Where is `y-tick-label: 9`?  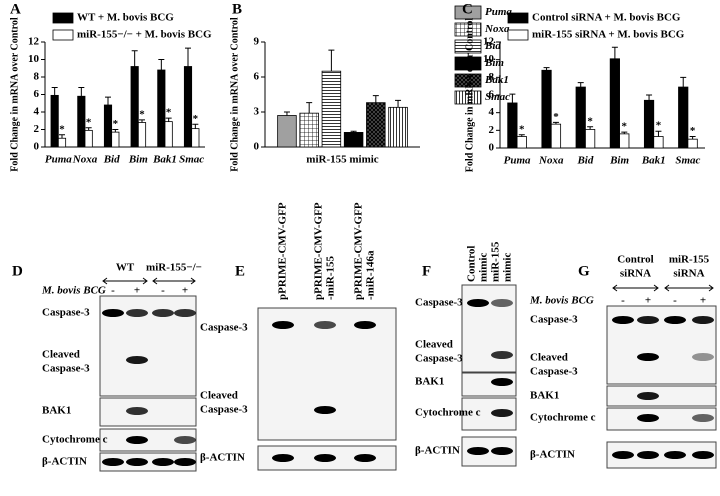
y-tick-label: 9 is located at coordinates (257, 42).